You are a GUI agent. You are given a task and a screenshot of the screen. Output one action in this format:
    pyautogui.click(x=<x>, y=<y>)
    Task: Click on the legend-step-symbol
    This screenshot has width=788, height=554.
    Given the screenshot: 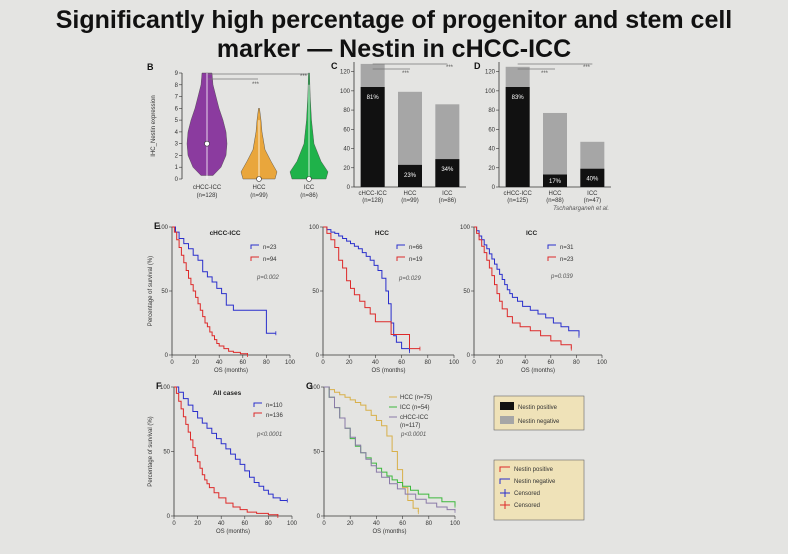 What is the action you would take?
    pyautogui.click(x=504, y=481)
    